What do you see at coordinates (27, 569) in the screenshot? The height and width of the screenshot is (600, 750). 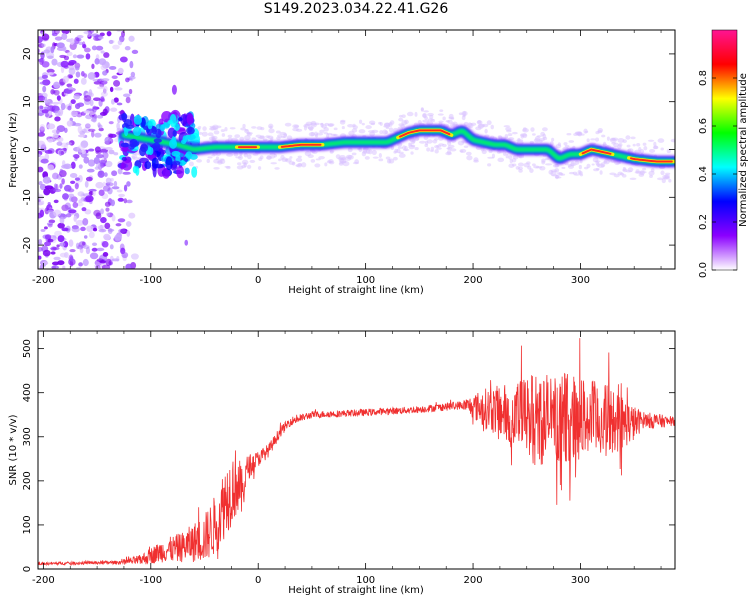 I see `y-tick-label: 0` at bounding box center [27, 569].